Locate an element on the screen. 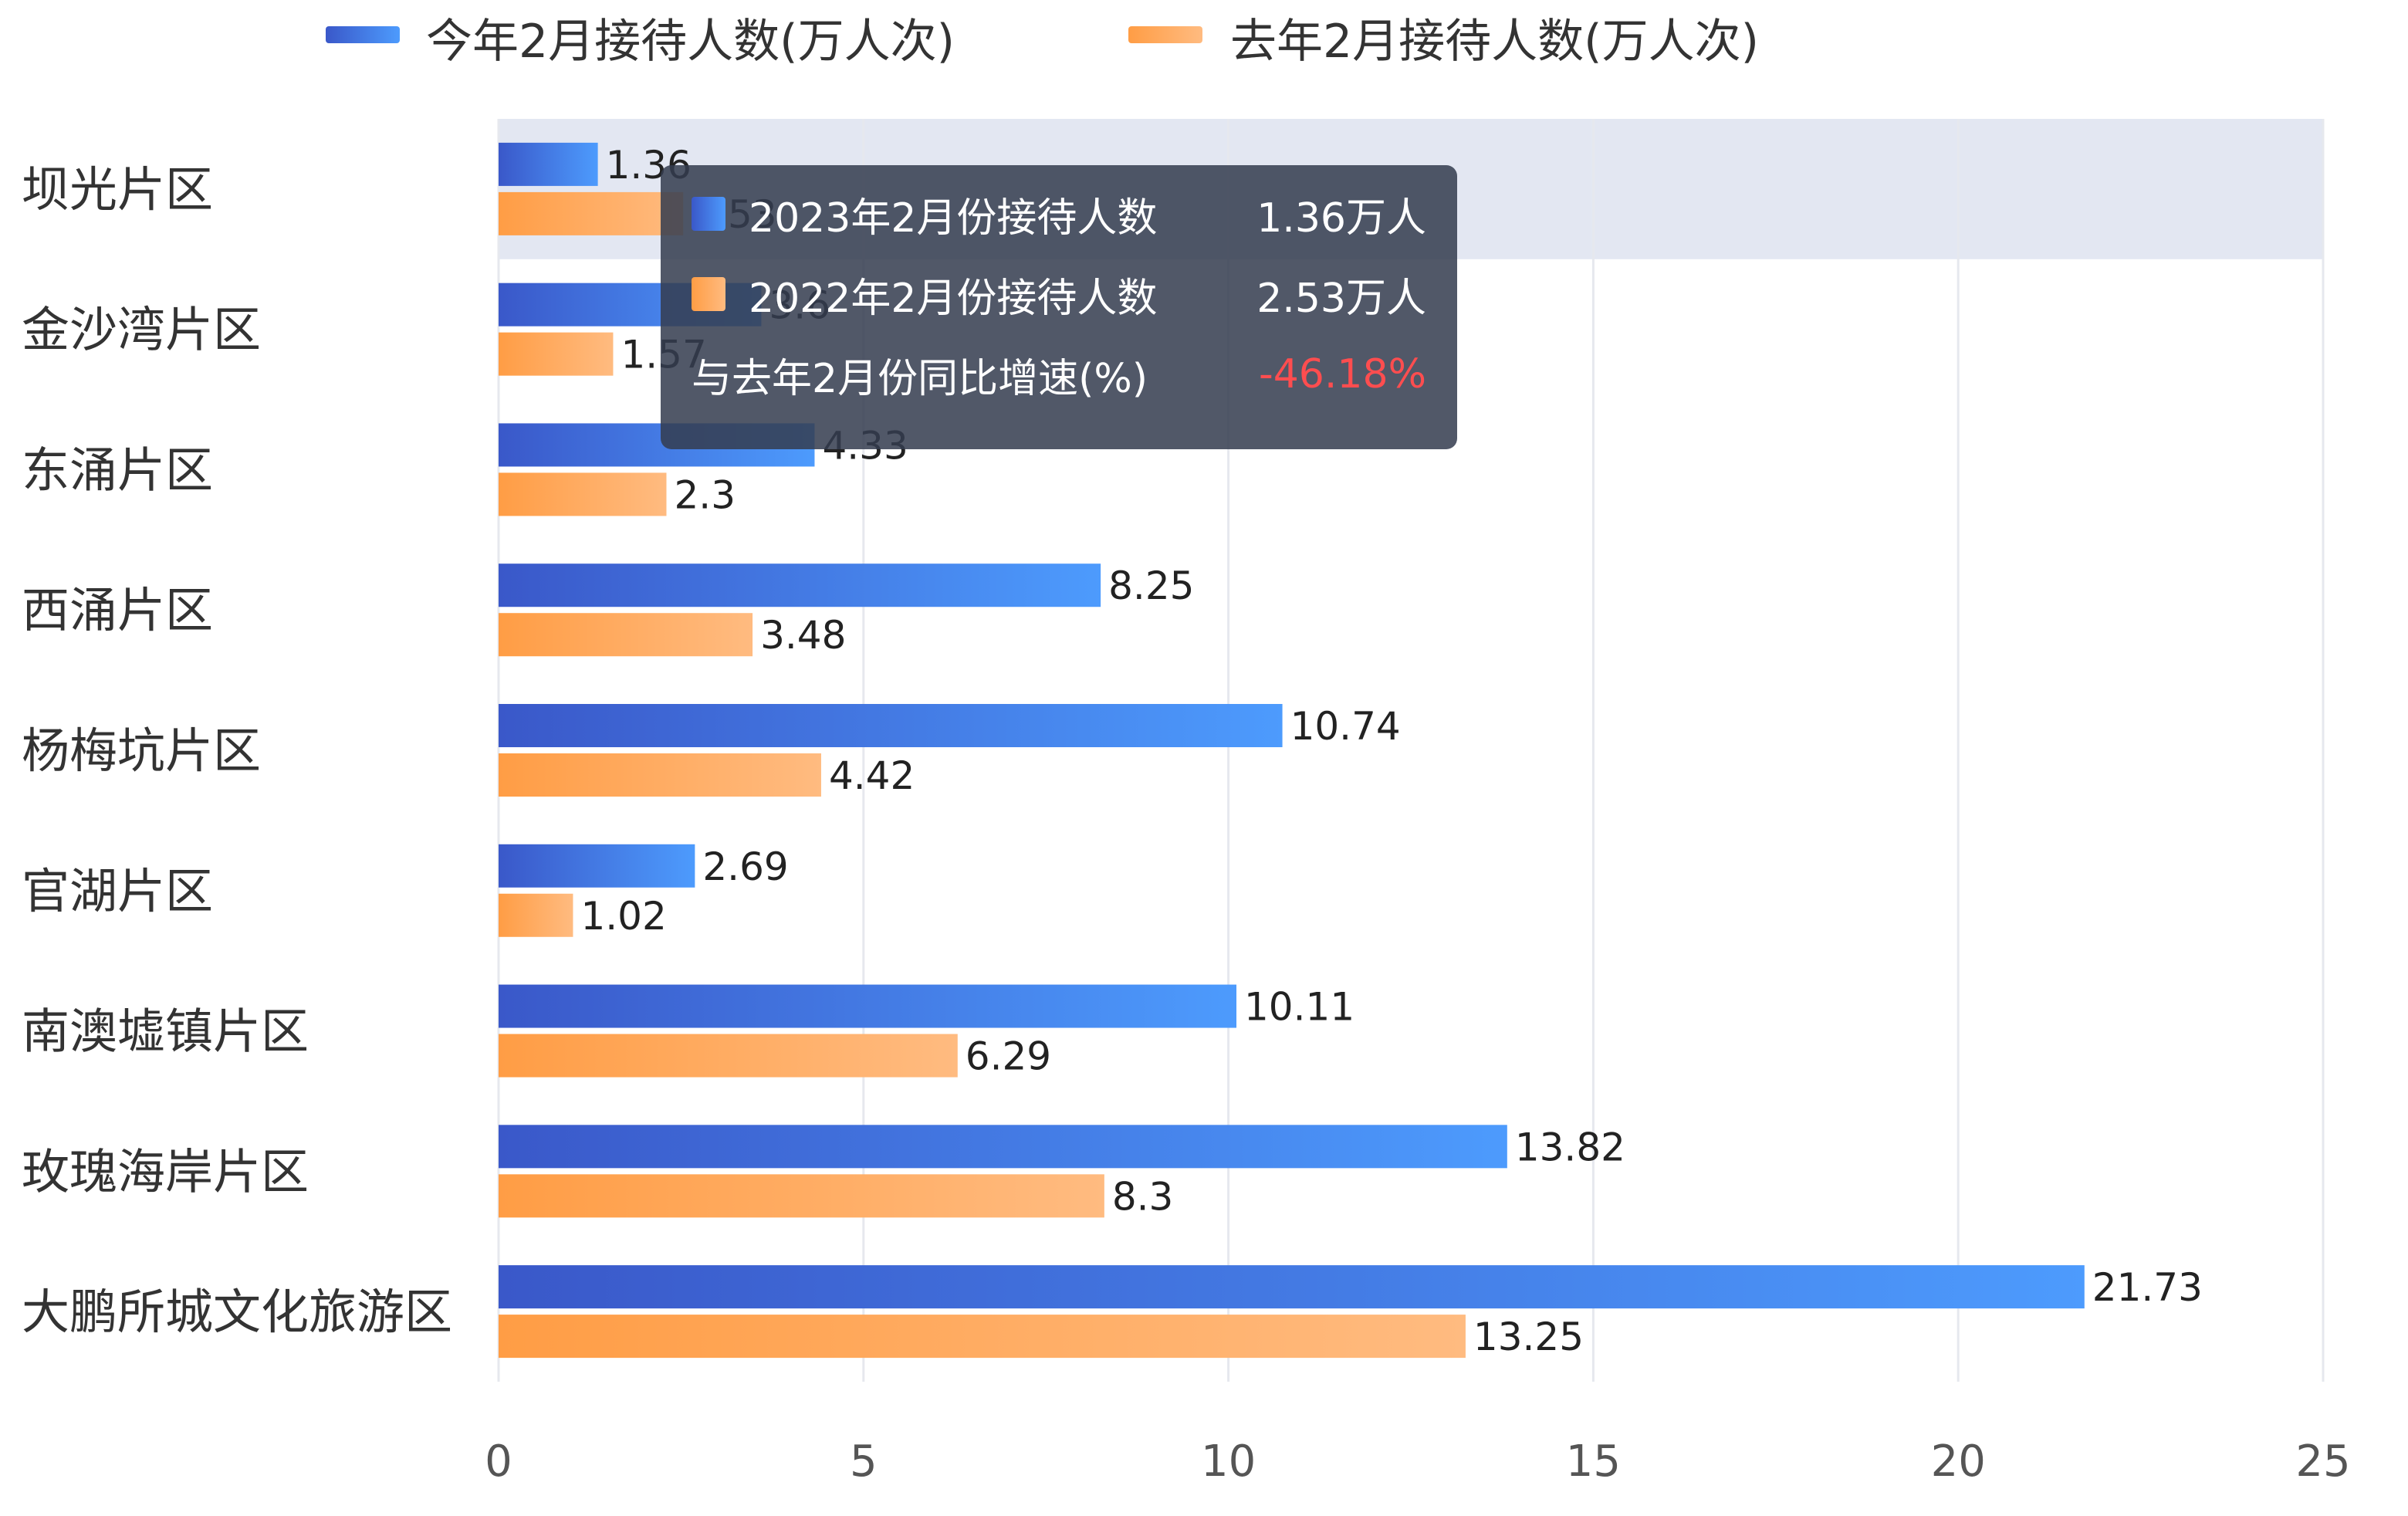 Image resolution: width=2408 pixels, height=1516 pixels. data-label-current-7: 13.82 is located at coordinates (1570, 1147).